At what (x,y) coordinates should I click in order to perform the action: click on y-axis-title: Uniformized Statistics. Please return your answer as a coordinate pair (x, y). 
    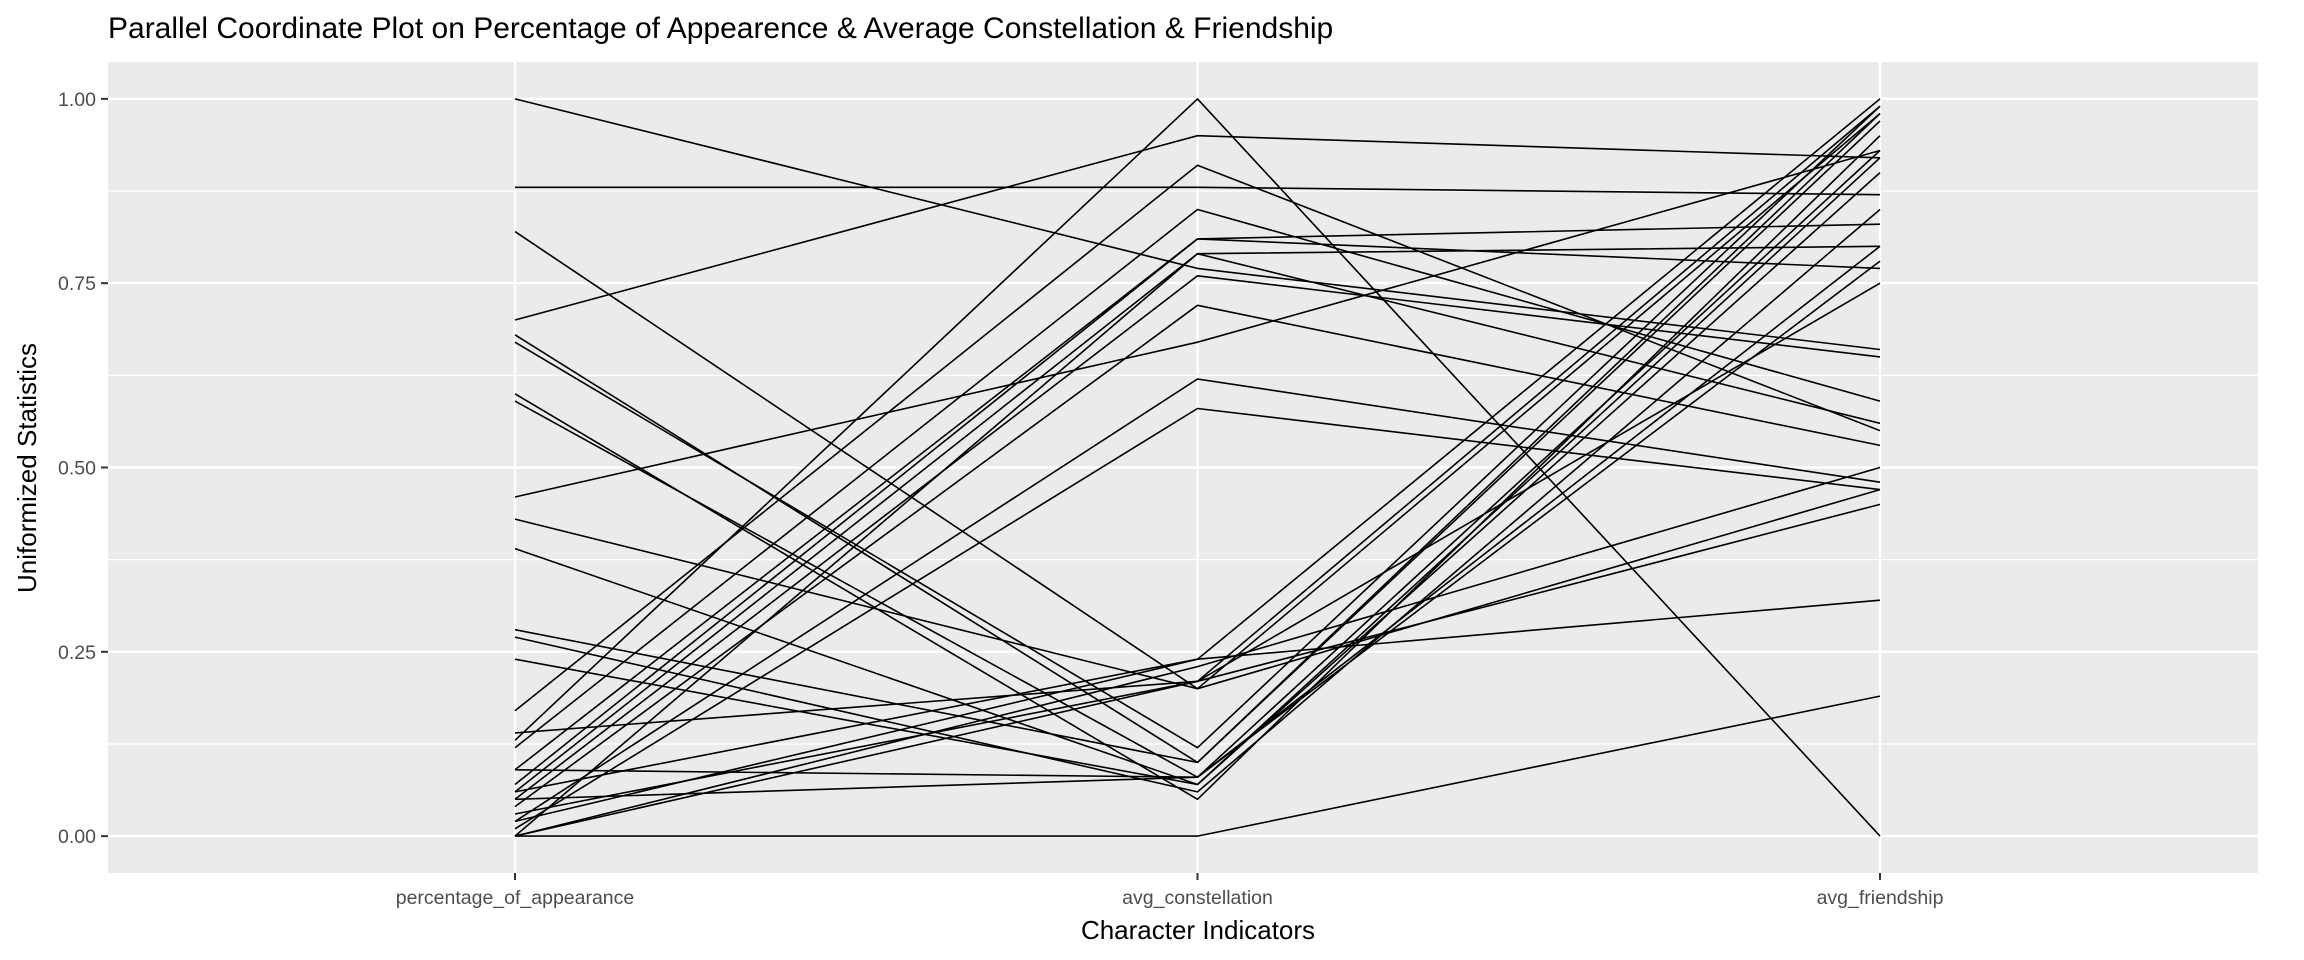
    Looking at the image, I should click on (27, 468).